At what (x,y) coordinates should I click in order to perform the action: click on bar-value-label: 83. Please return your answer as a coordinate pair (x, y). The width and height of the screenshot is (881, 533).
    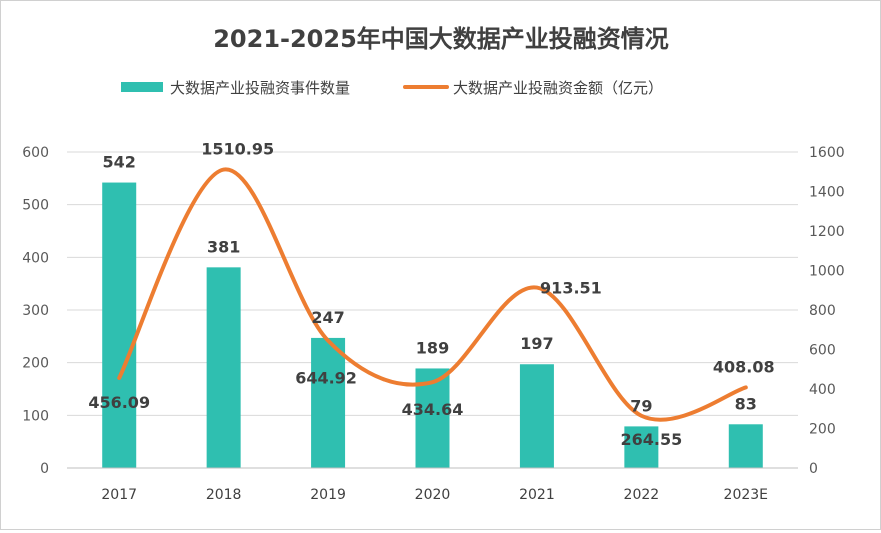
    Looking at the image, I should click on (746, 403).